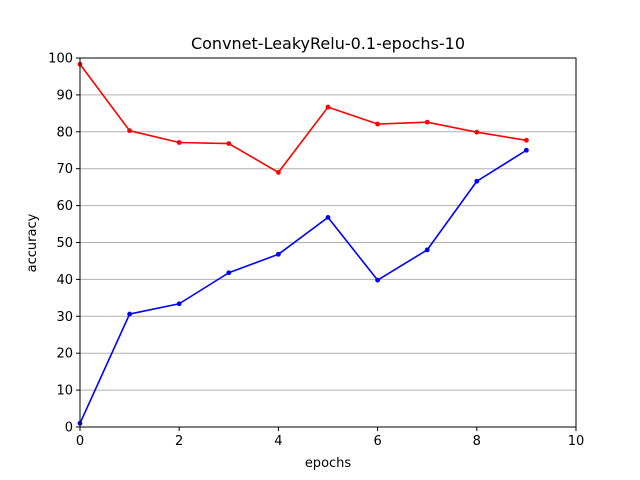 Image resolution: width=640 pixels, height=480 pixels. I want to click on y-tick-label: 10, so click(64, 391).